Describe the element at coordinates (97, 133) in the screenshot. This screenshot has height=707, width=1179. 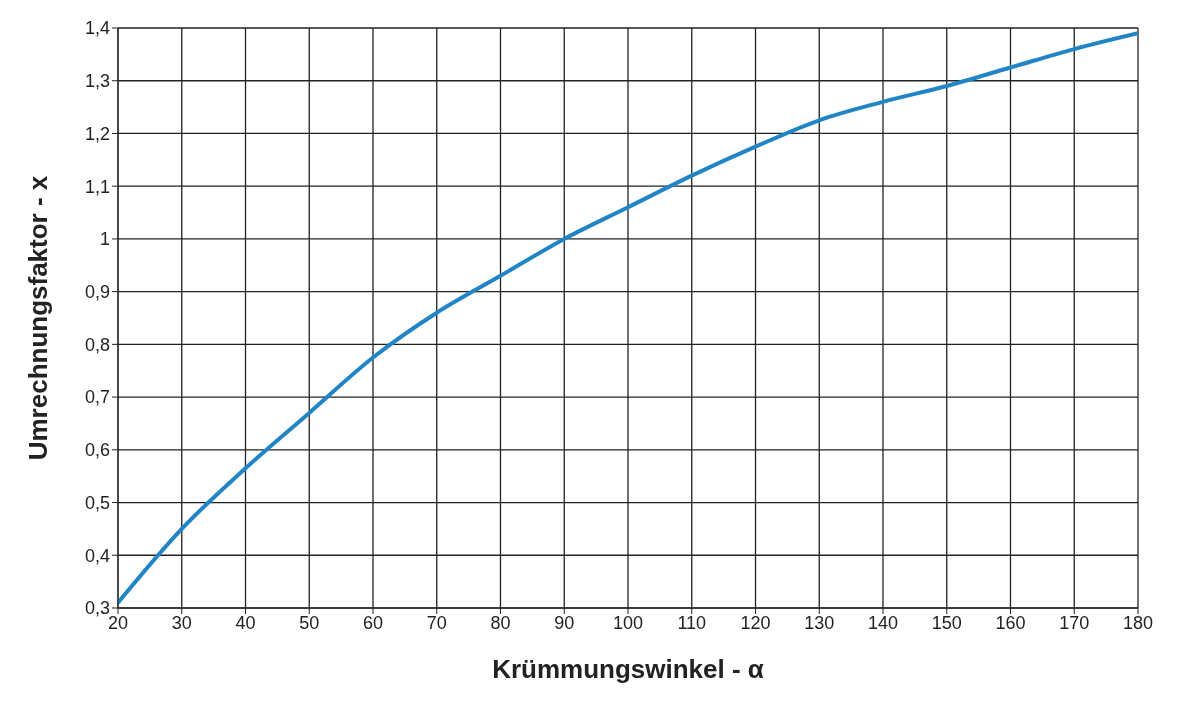
I see `y-tick-label: 1,2` at that location.